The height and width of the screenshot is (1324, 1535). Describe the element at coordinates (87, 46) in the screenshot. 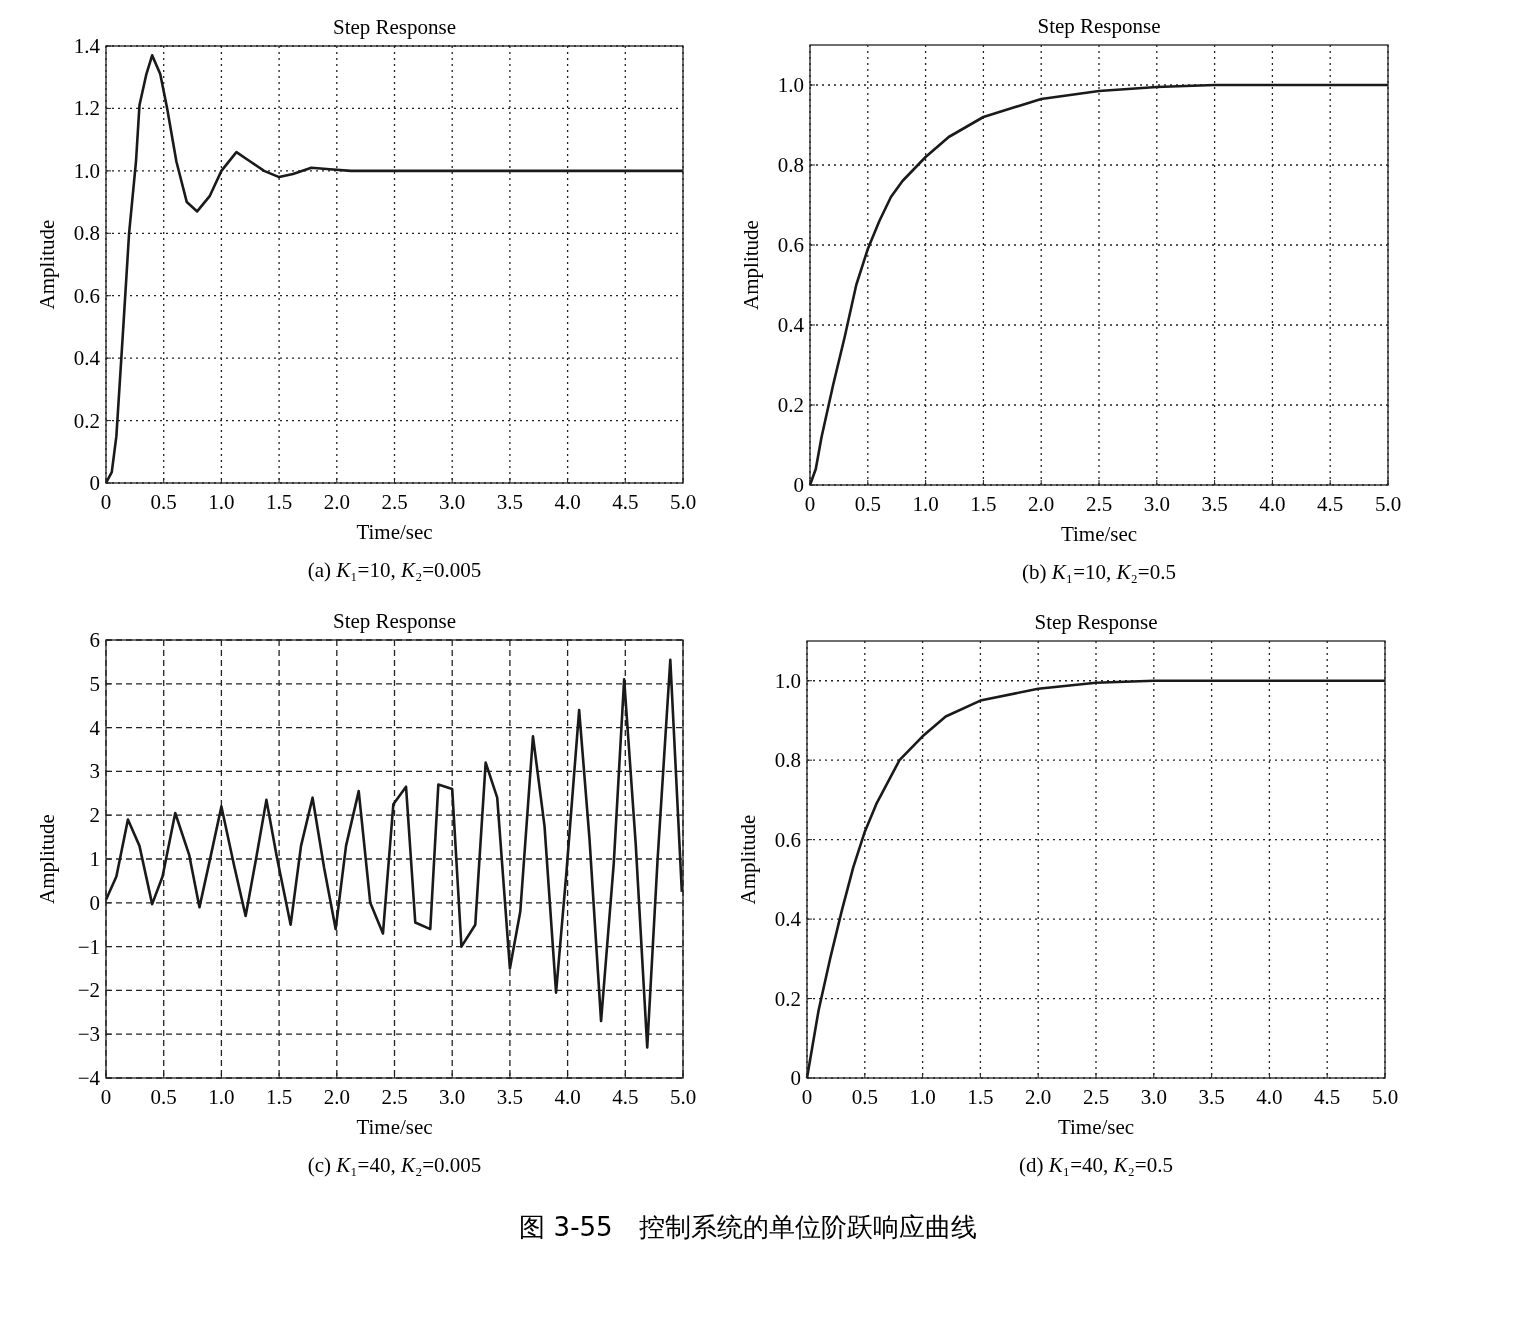

I see `y-tick-label: 1.4` at that location.